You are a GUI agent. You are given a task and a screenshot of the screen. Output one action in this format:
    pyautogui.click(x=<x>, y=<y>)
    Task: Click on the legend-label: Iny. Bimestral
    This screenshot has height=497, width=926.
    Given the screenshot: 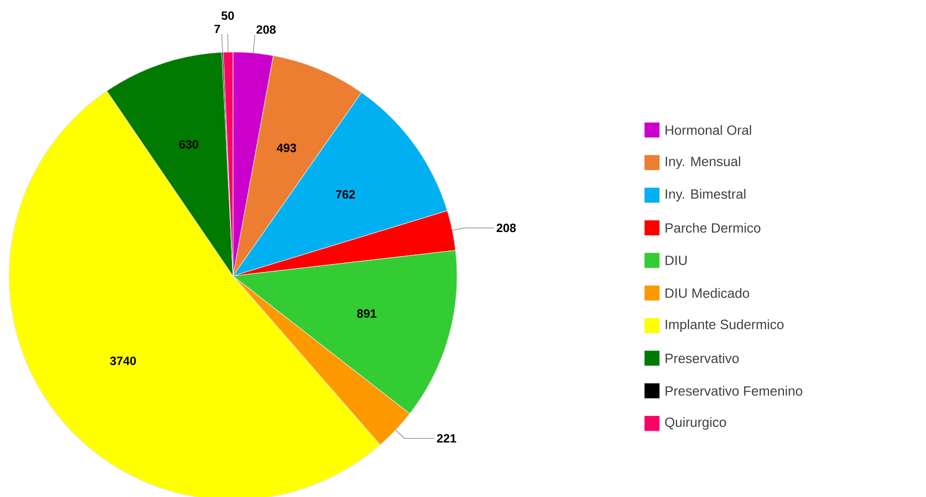 What is the action you would take?
    pyautogui.click(x=706, y=195)
    